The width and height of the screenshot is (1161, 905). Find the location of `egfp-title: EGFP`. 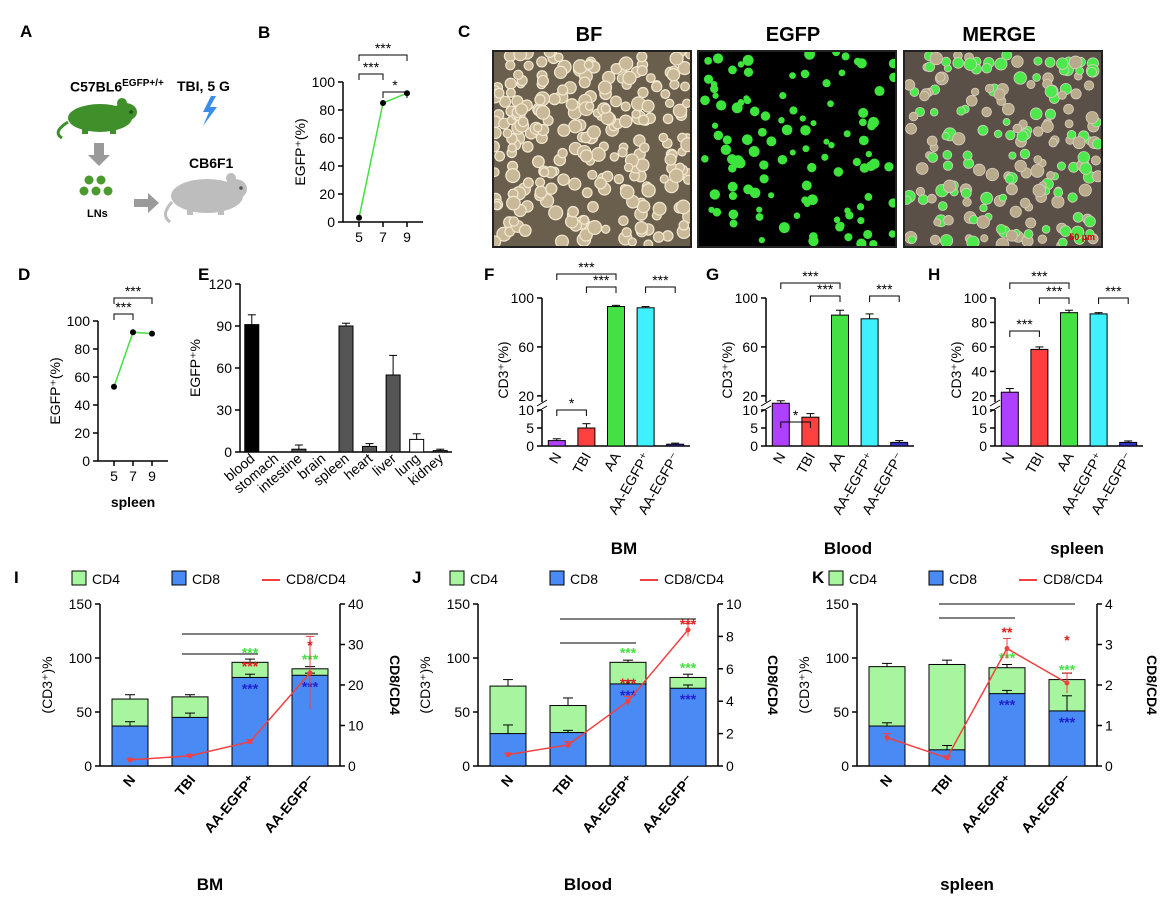

egfp-title: EGFP is located at coordinates (793, 35).